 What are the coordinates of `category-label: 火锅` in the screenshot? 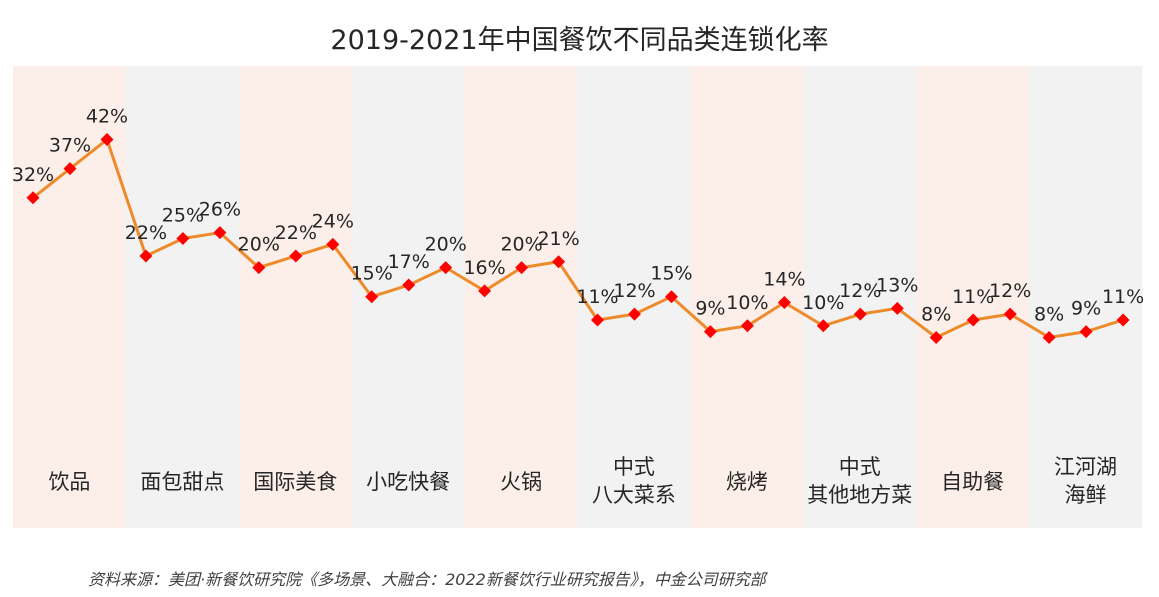 It's located at (521, 482).